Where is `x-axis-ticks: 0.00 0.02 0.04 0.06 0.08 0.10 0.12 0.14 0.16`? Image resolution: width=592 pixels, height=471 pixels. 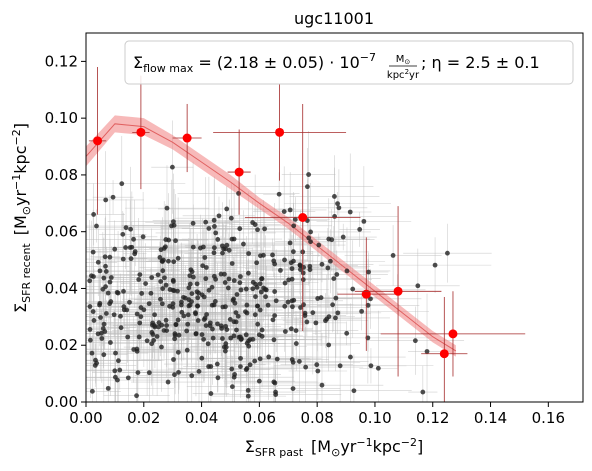 x-axis-ticks: 0.00 0.02 0.04 0.06 0.08 0.10 0.12 0.14 0.16 is located at coordinates (317, 414).